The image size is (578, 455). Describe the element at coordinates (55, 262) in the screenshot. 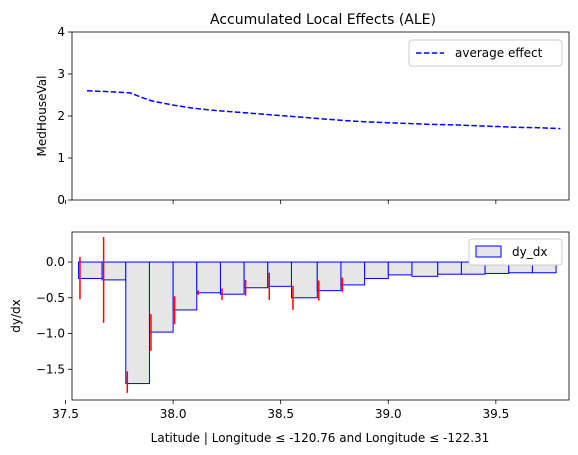

I see `bottom-y-tick-label: 0.0` at that location.